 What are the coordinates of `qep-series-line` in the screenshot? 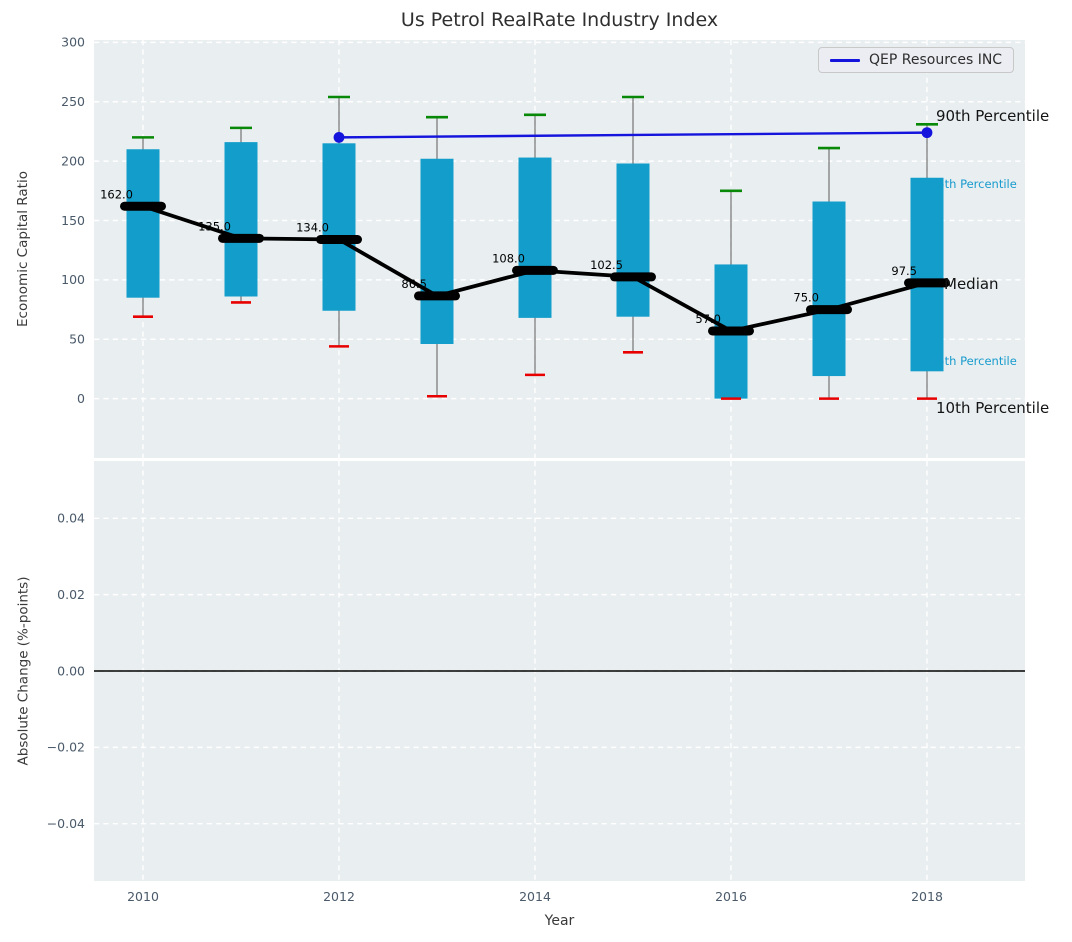 It's located at (633, 135).